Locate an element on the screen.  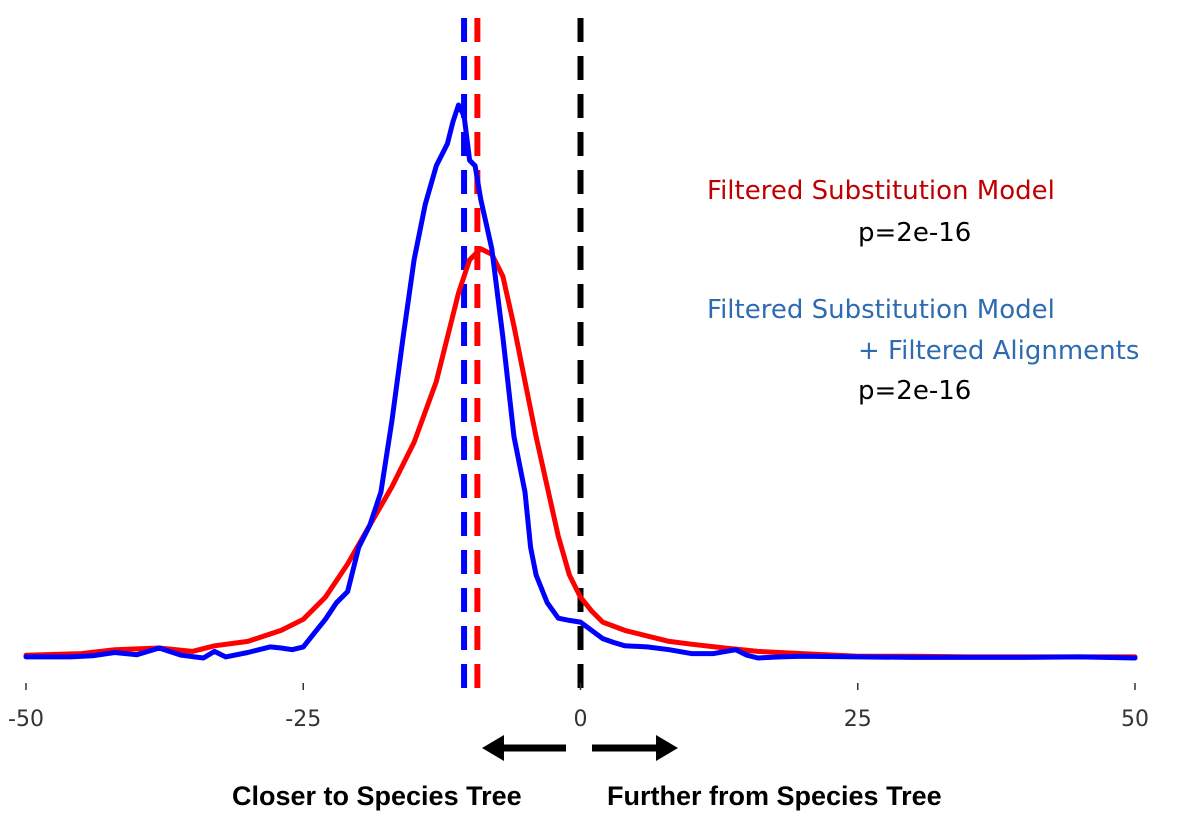
left-arrow-icon is located at coordinates (524, 748).